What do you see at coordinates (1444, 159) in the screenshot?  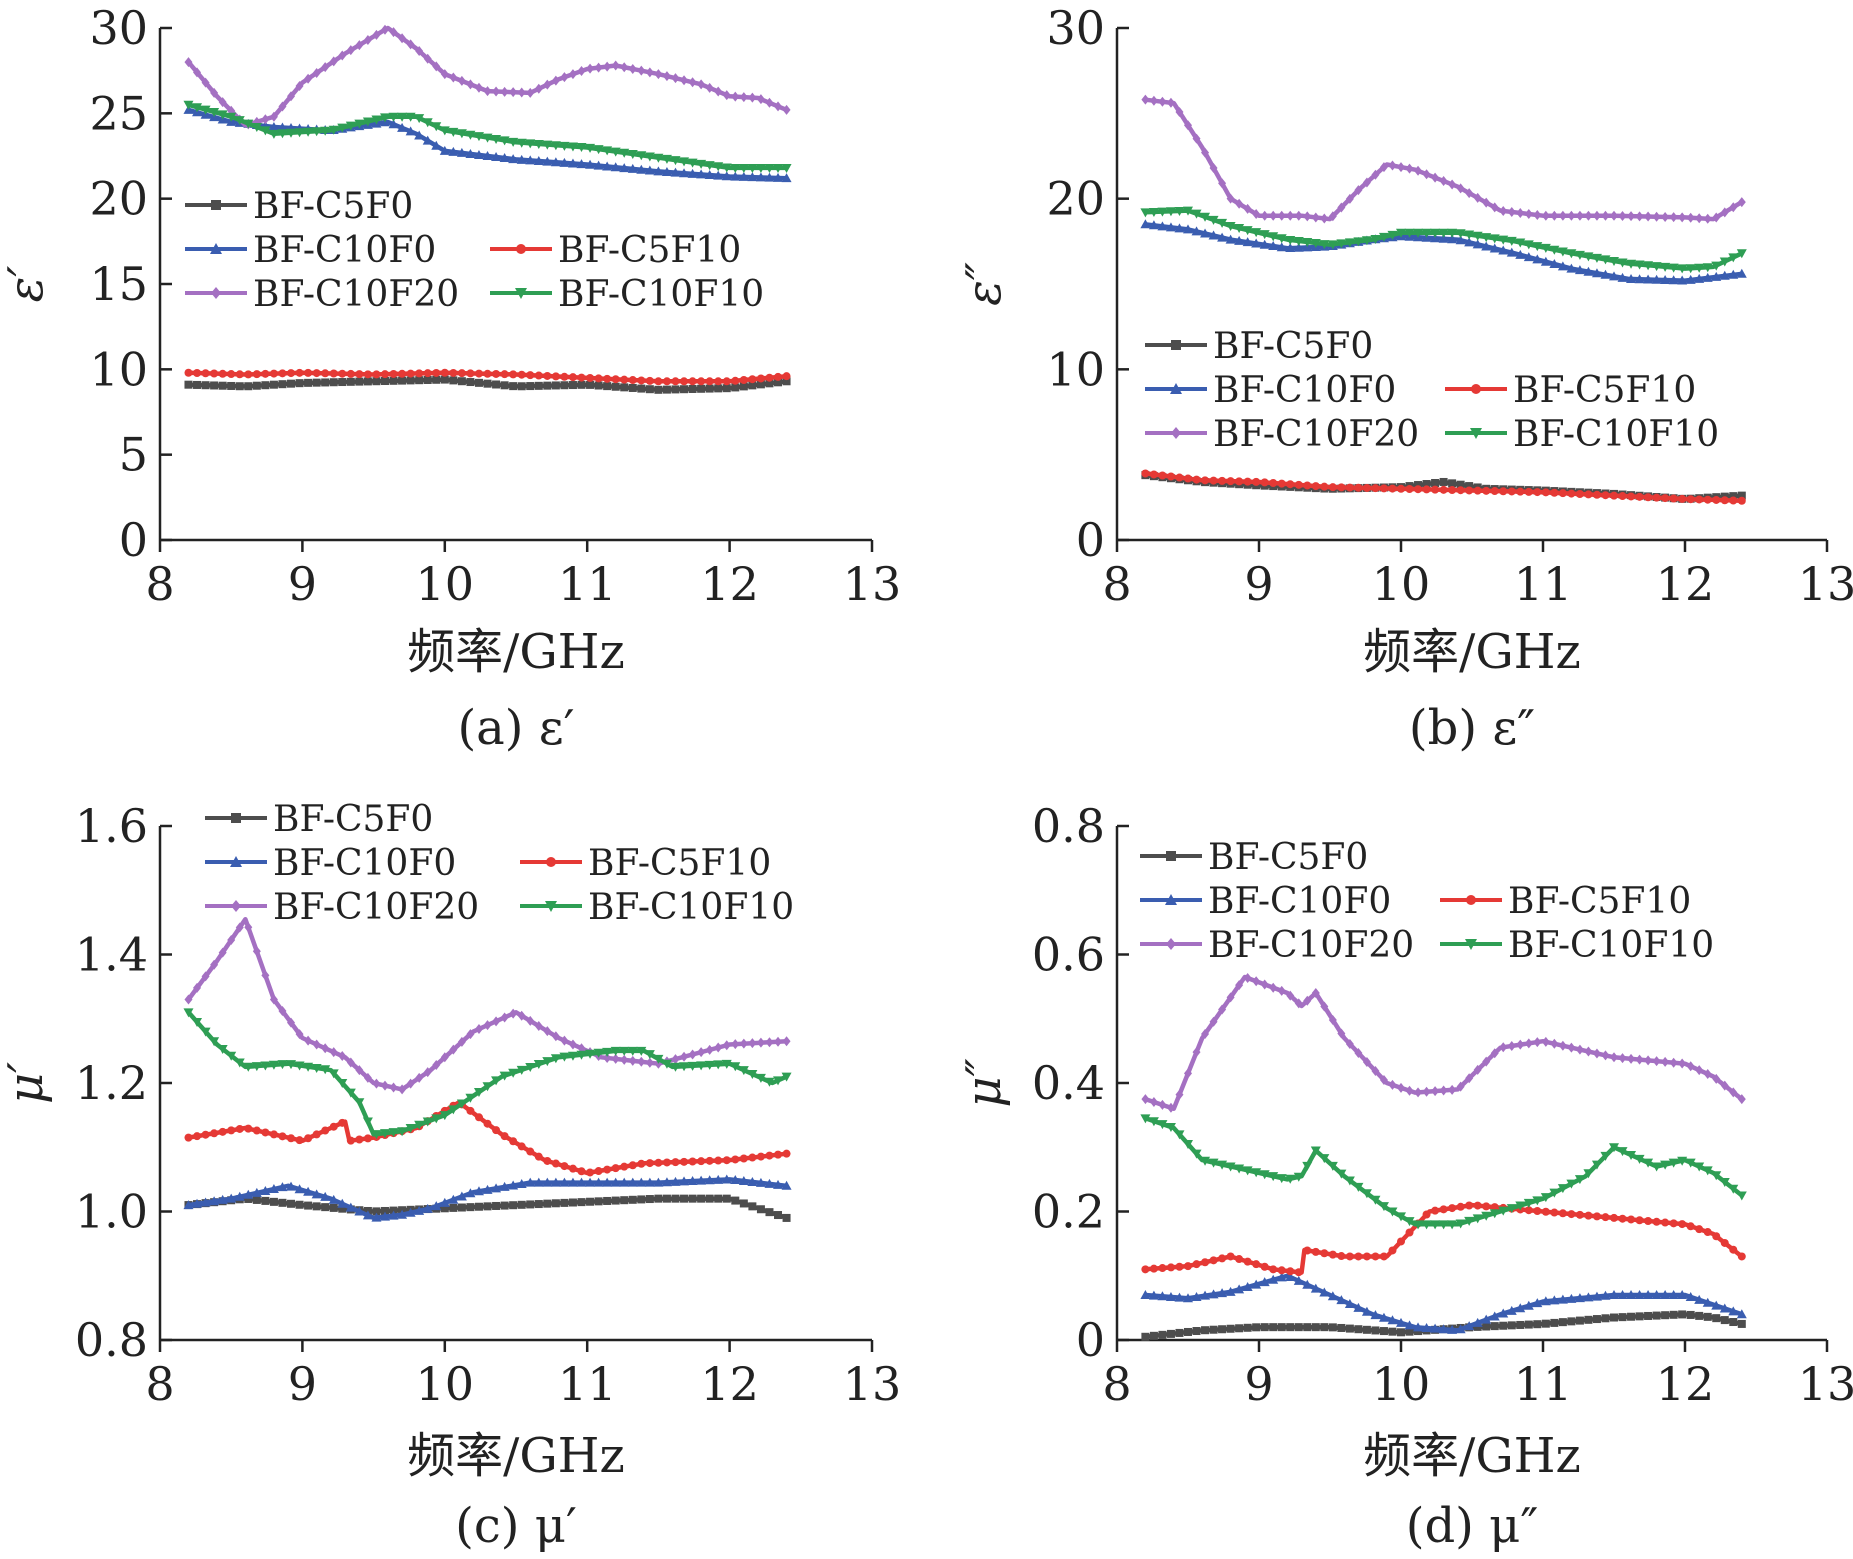 I see `series-line` at bounding box center [1444, 159].